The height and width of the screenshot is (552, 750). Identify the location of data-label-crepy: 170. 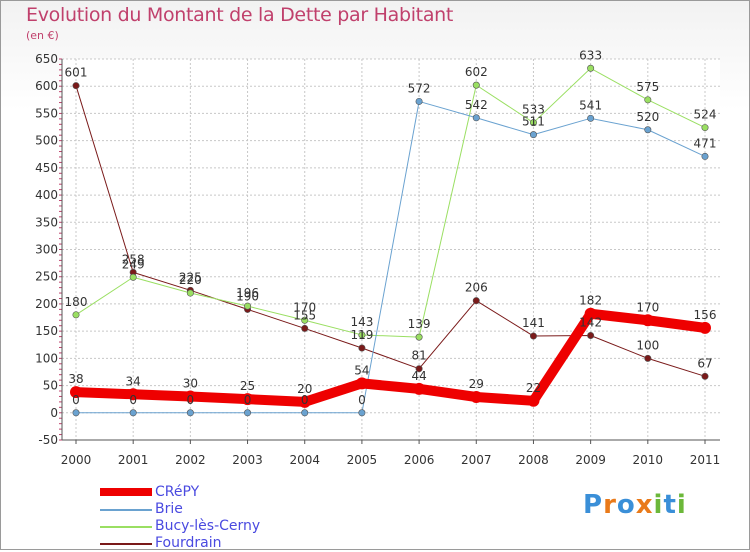
(647, 307).